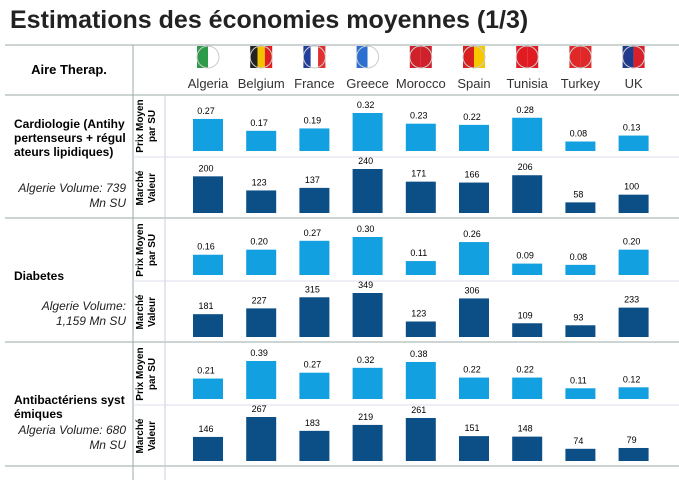 Image resolution: width=679 pixels, height=480 pixels. Describe the element at coordinates (525, 167) in the screenshot. I see `value-label: 206` at that location.